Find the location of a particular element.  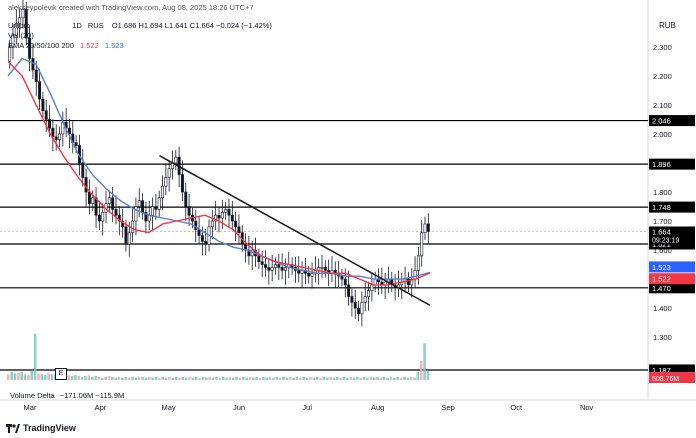

y-tick-label: 1.300 is located at coordinates (662, 337).